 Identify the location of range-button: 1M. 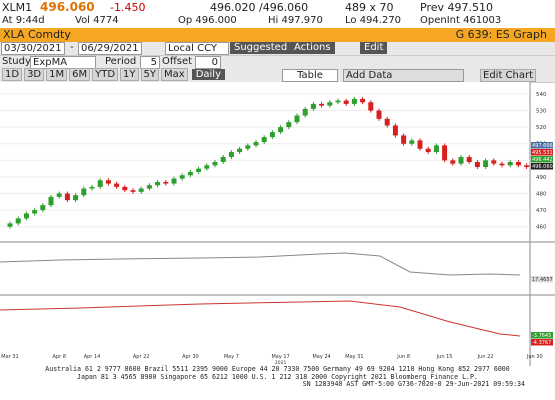
(57, 74).